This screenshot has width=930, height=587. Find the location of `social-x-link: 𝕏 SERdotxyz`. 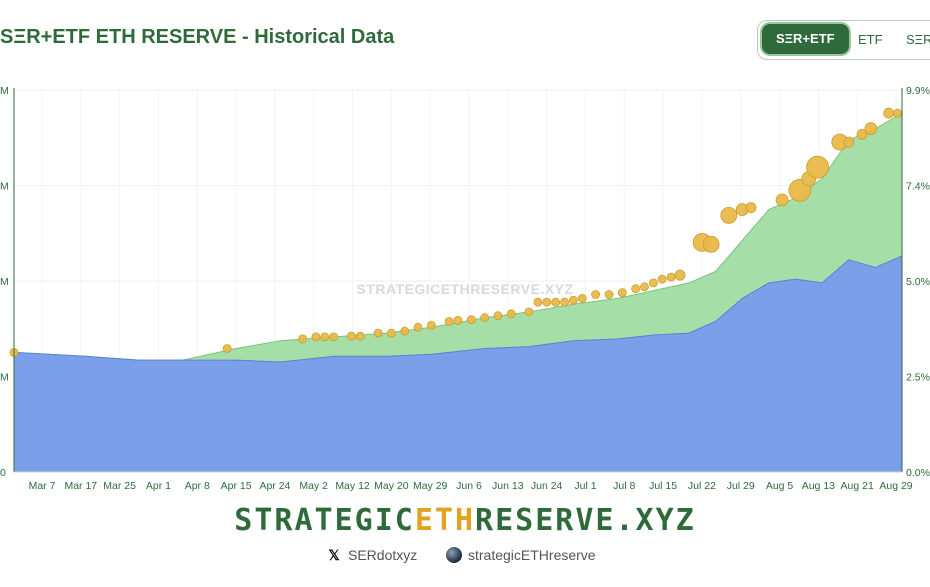

social-x-link: 𝕏 SERdotxyz is located at coordinates (371, 555).